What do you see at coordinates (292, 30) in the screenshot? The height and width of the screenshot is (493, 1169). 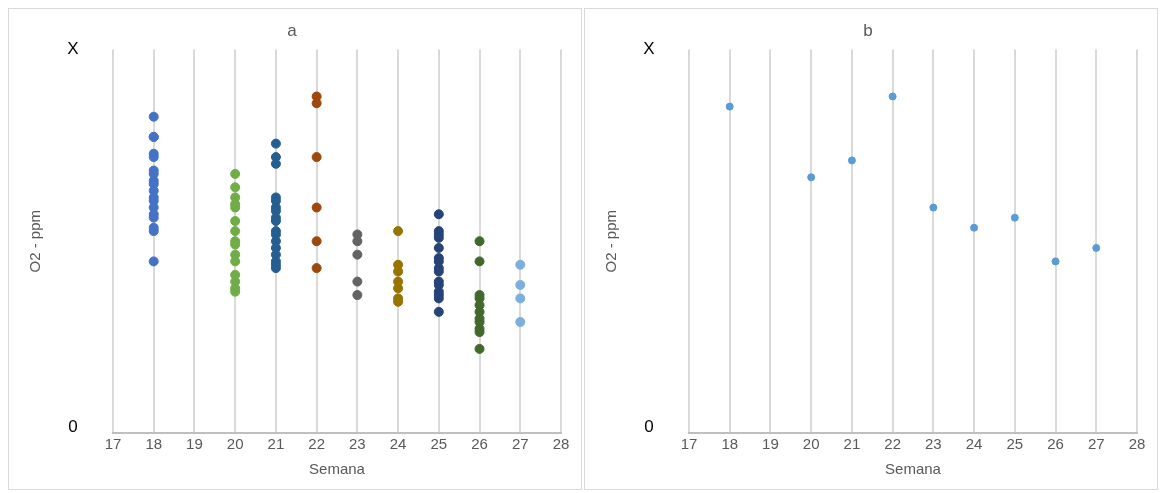 I see `chart-title: a` at bounding box center [292, 30].